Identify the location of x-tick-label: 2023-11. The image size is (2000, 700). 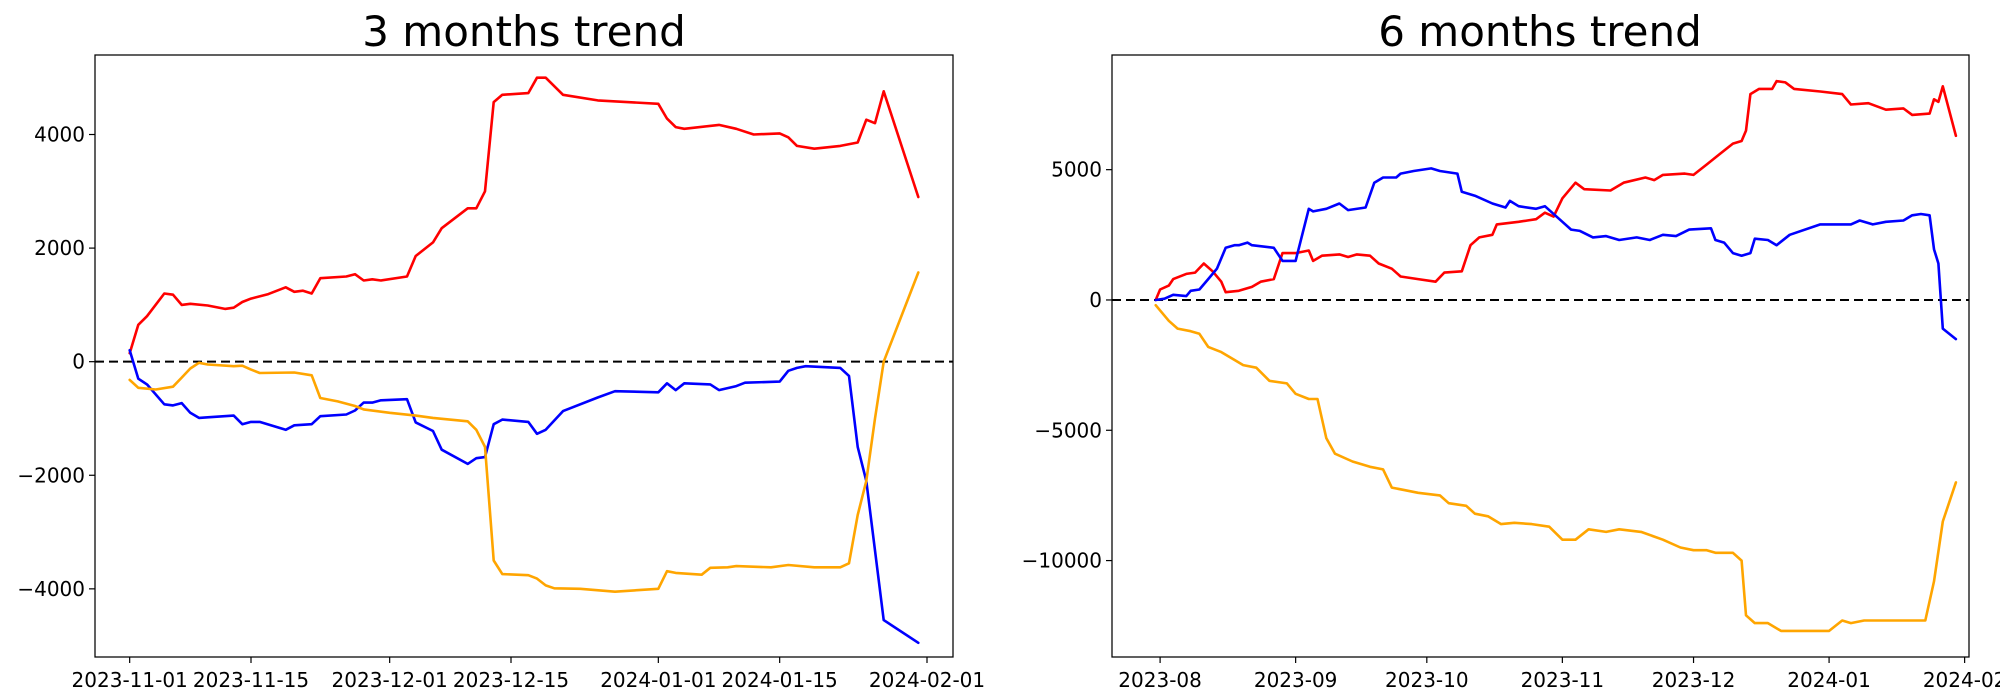
(1563, 680).